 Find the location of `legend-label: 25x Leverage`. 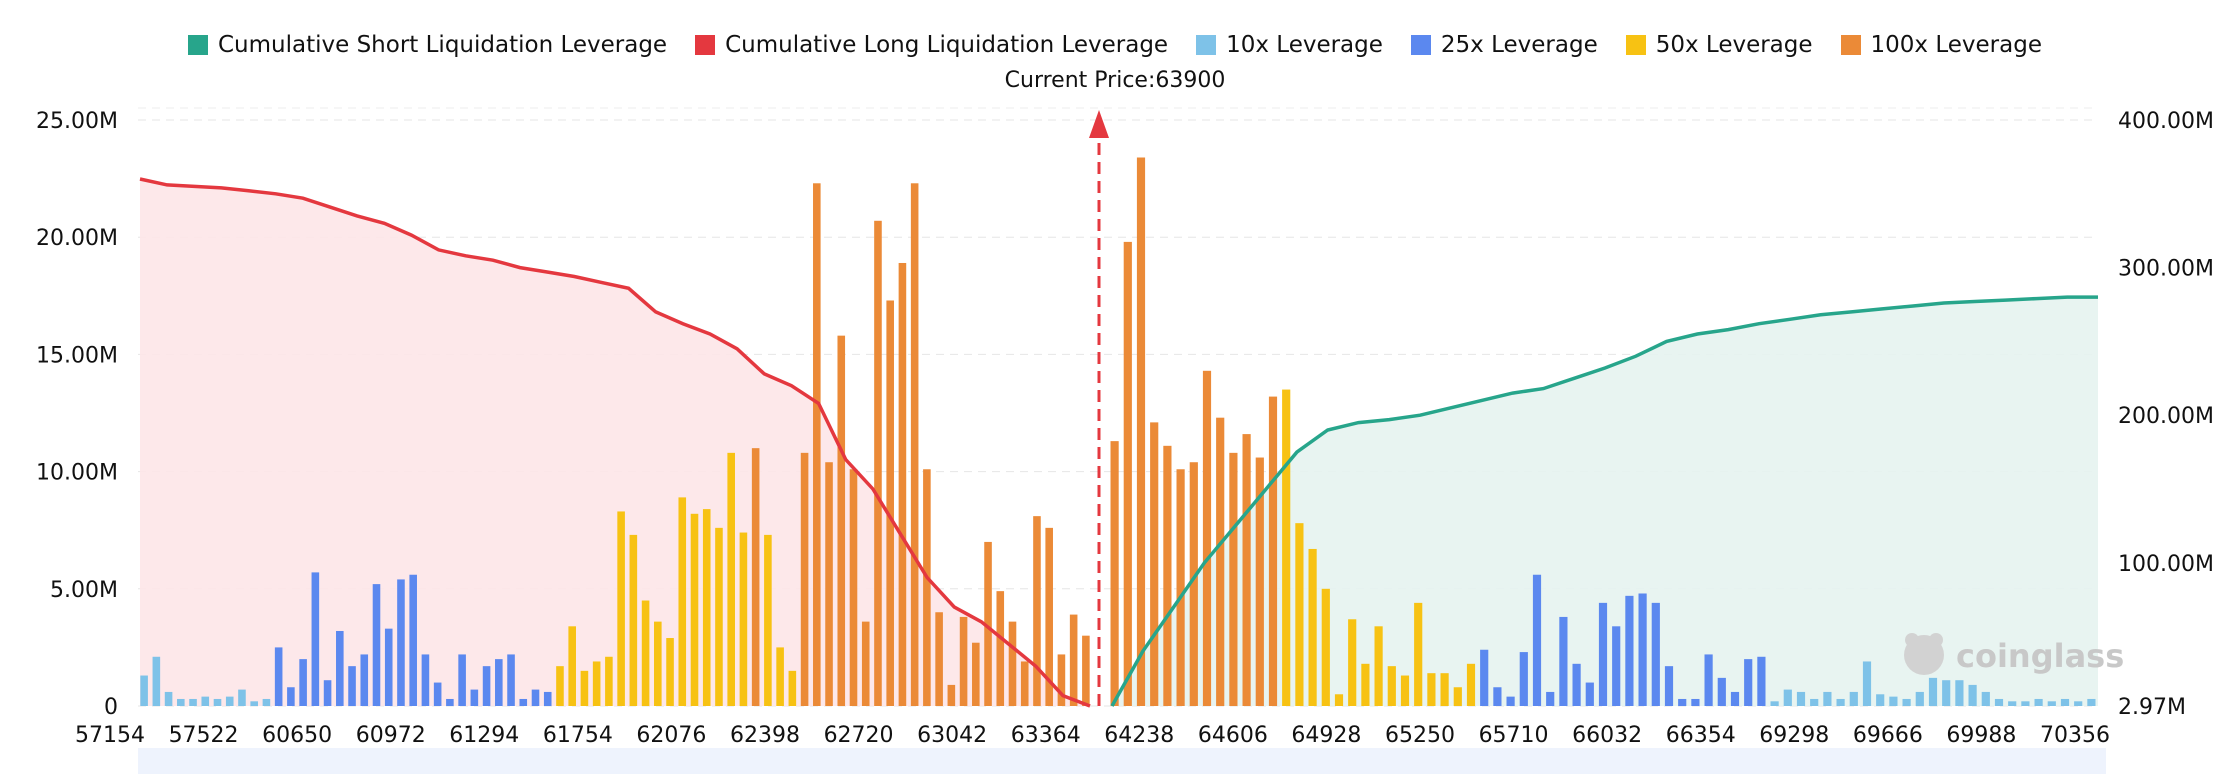

legend-label: 25x Leverage is located at coordinates (1519, 45).